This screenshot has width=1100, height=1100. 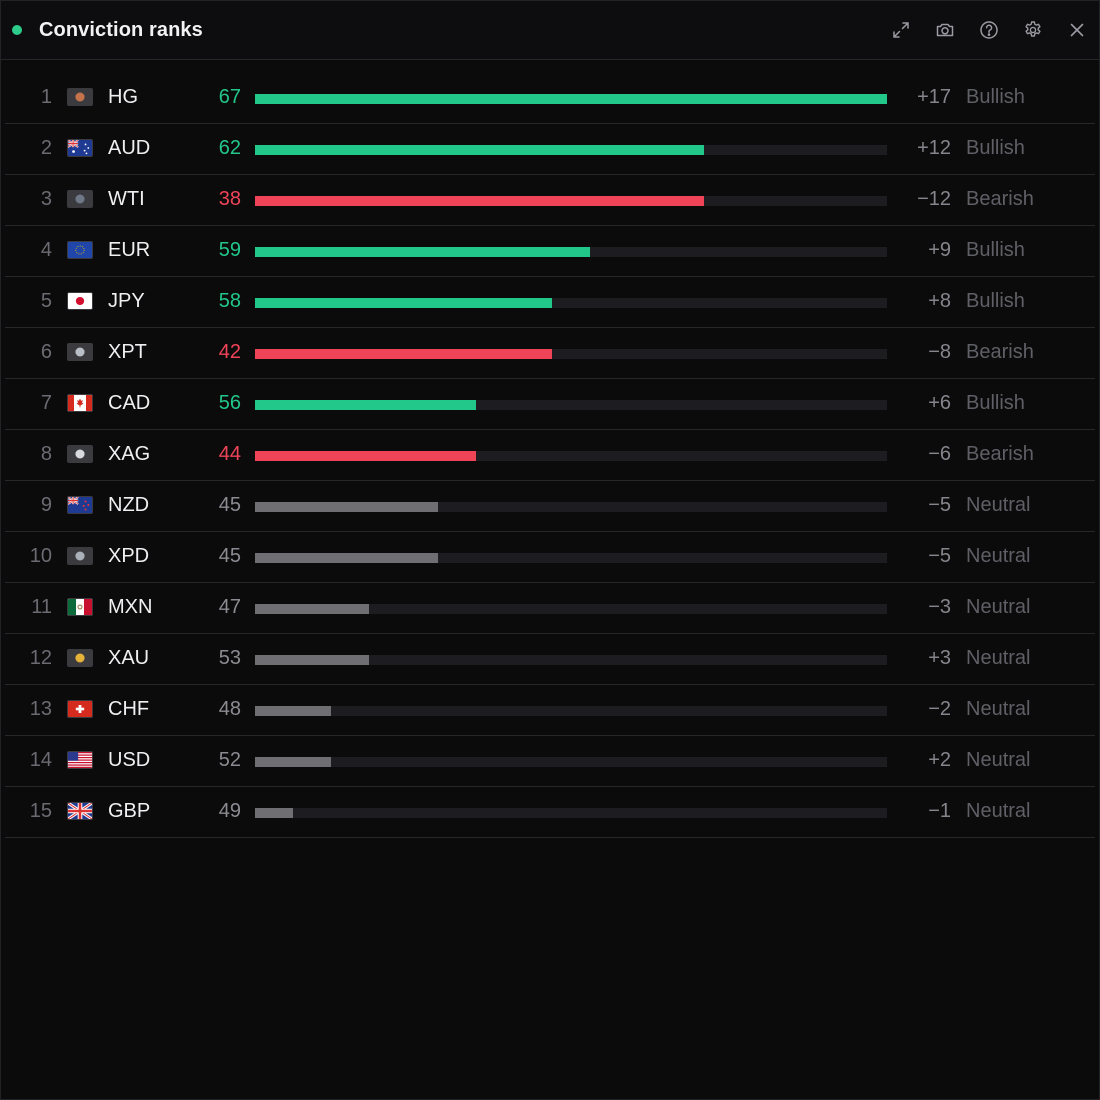 I want to click on rank-row-wti: 3 WTI 38 −12 Bearish, so click(x=550, y=200).